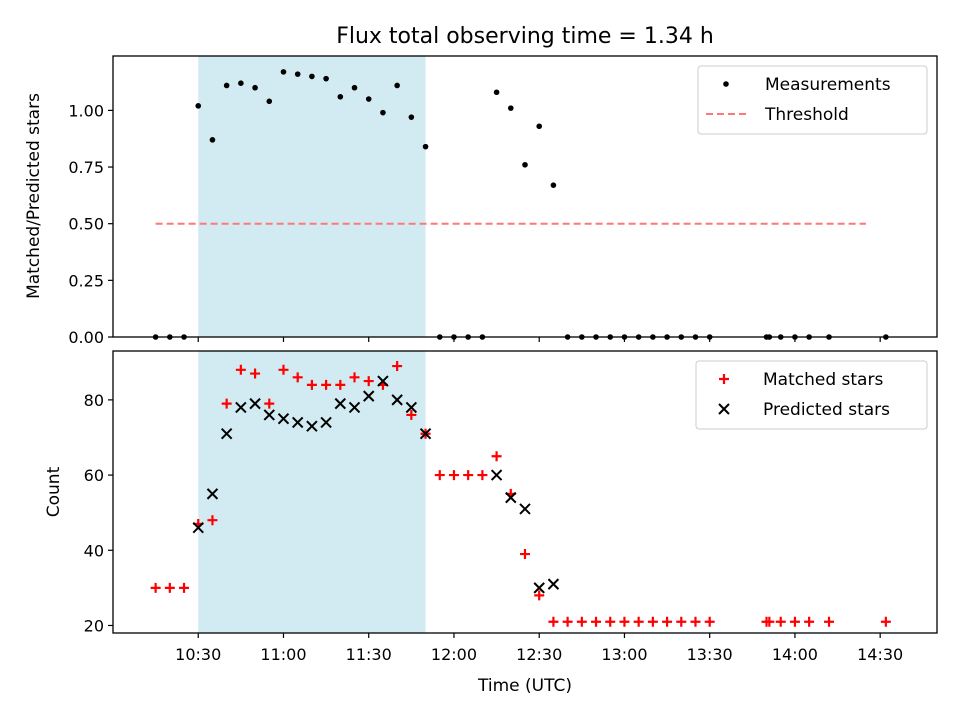 The image size is (960, 720). I want to click on legend-cross-marker, so click(724, 409).